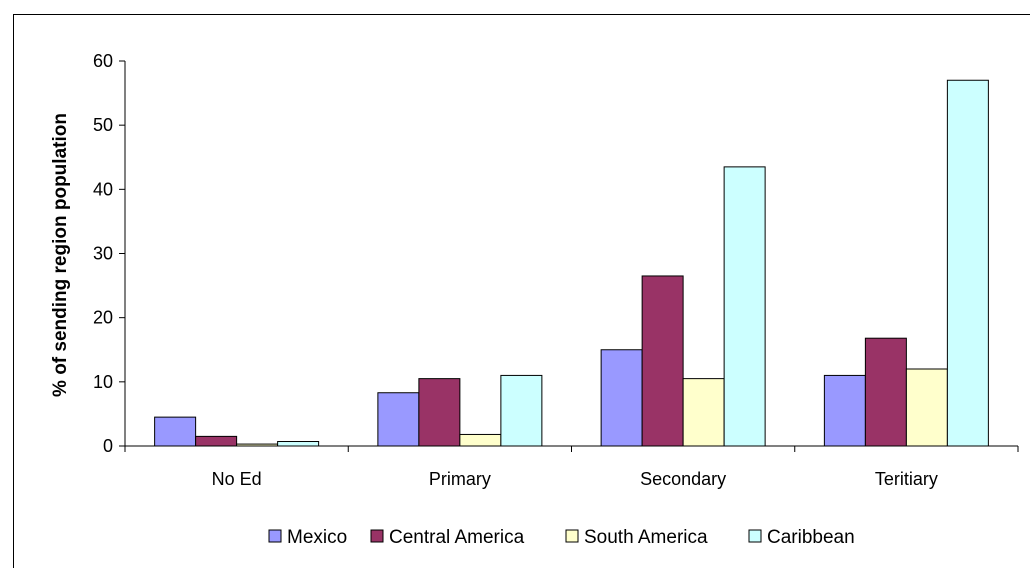 The image size is (1030, 568). Describe the element at coordinates (460, 479) in the screenshot. I see `x-tick-label: Primary` at that location.